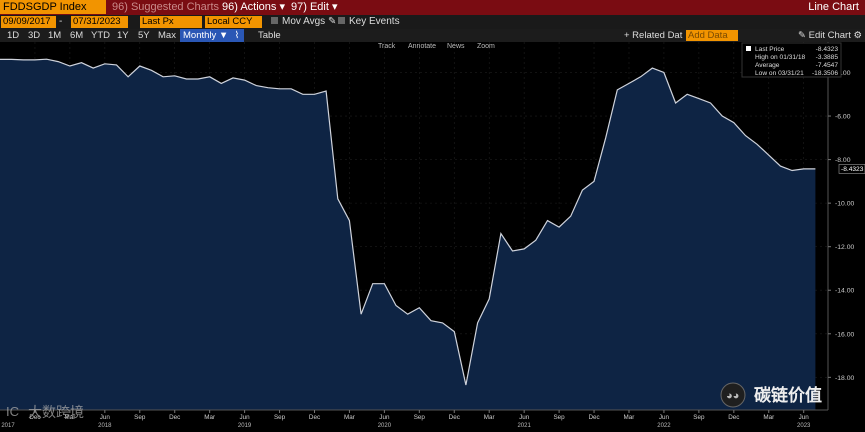  I want to click on related-data-button: + Related Dat, so click(653, 35).